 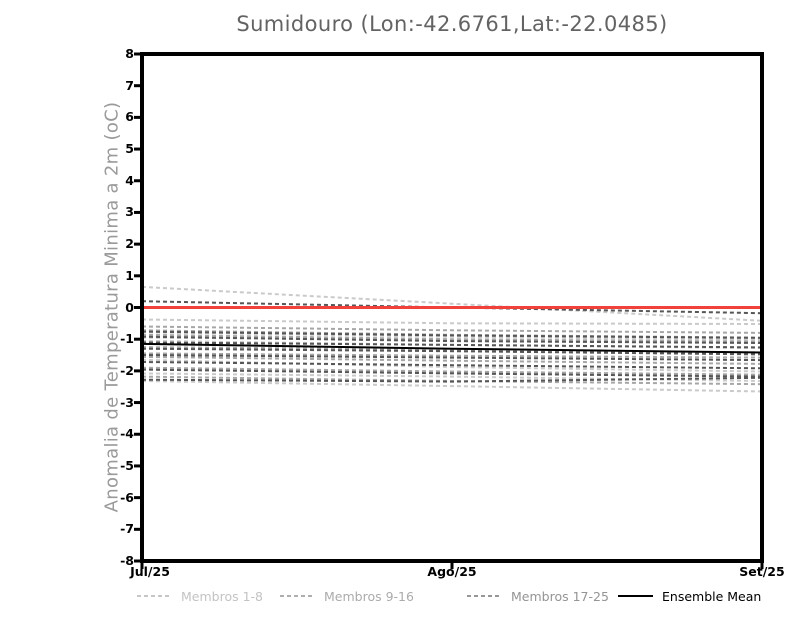 I want to click on ensemble-mean-line, so click(x=452, y=348).